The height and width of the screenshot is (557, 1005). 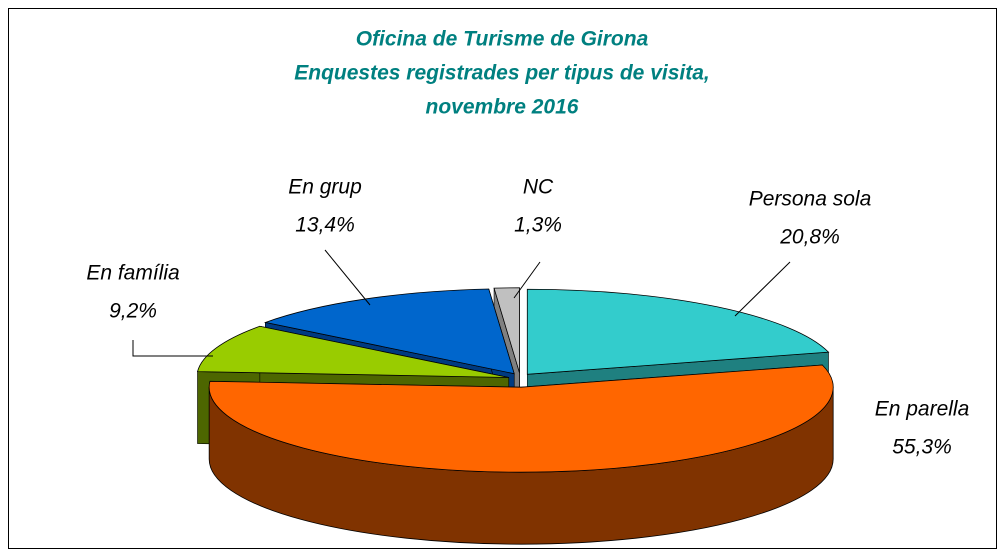 What do you see at coordinates (325, 225) in the screenshot?
I see `slice-value-label: 13,4%` at bounding box center [325, 225].